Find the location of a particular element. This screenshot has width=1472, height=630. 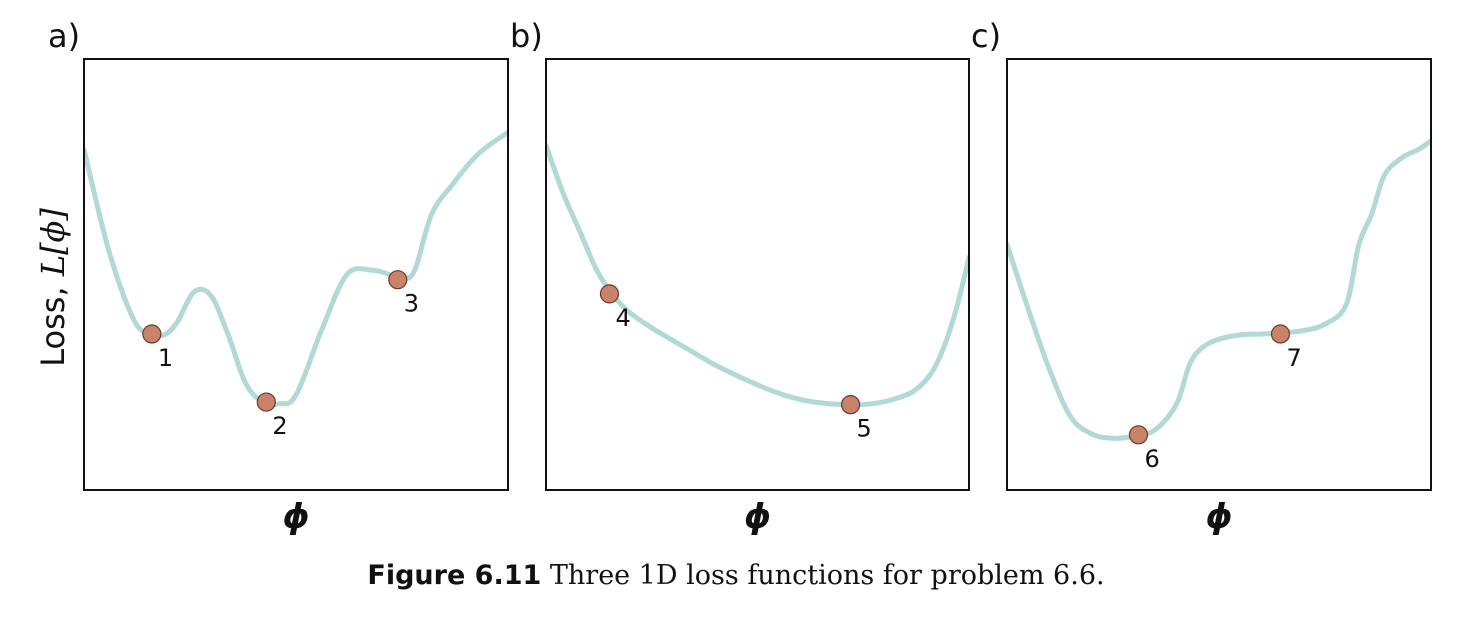

y-axis-label: Loss, L[ϕ] is located at coordinates (53, 287).